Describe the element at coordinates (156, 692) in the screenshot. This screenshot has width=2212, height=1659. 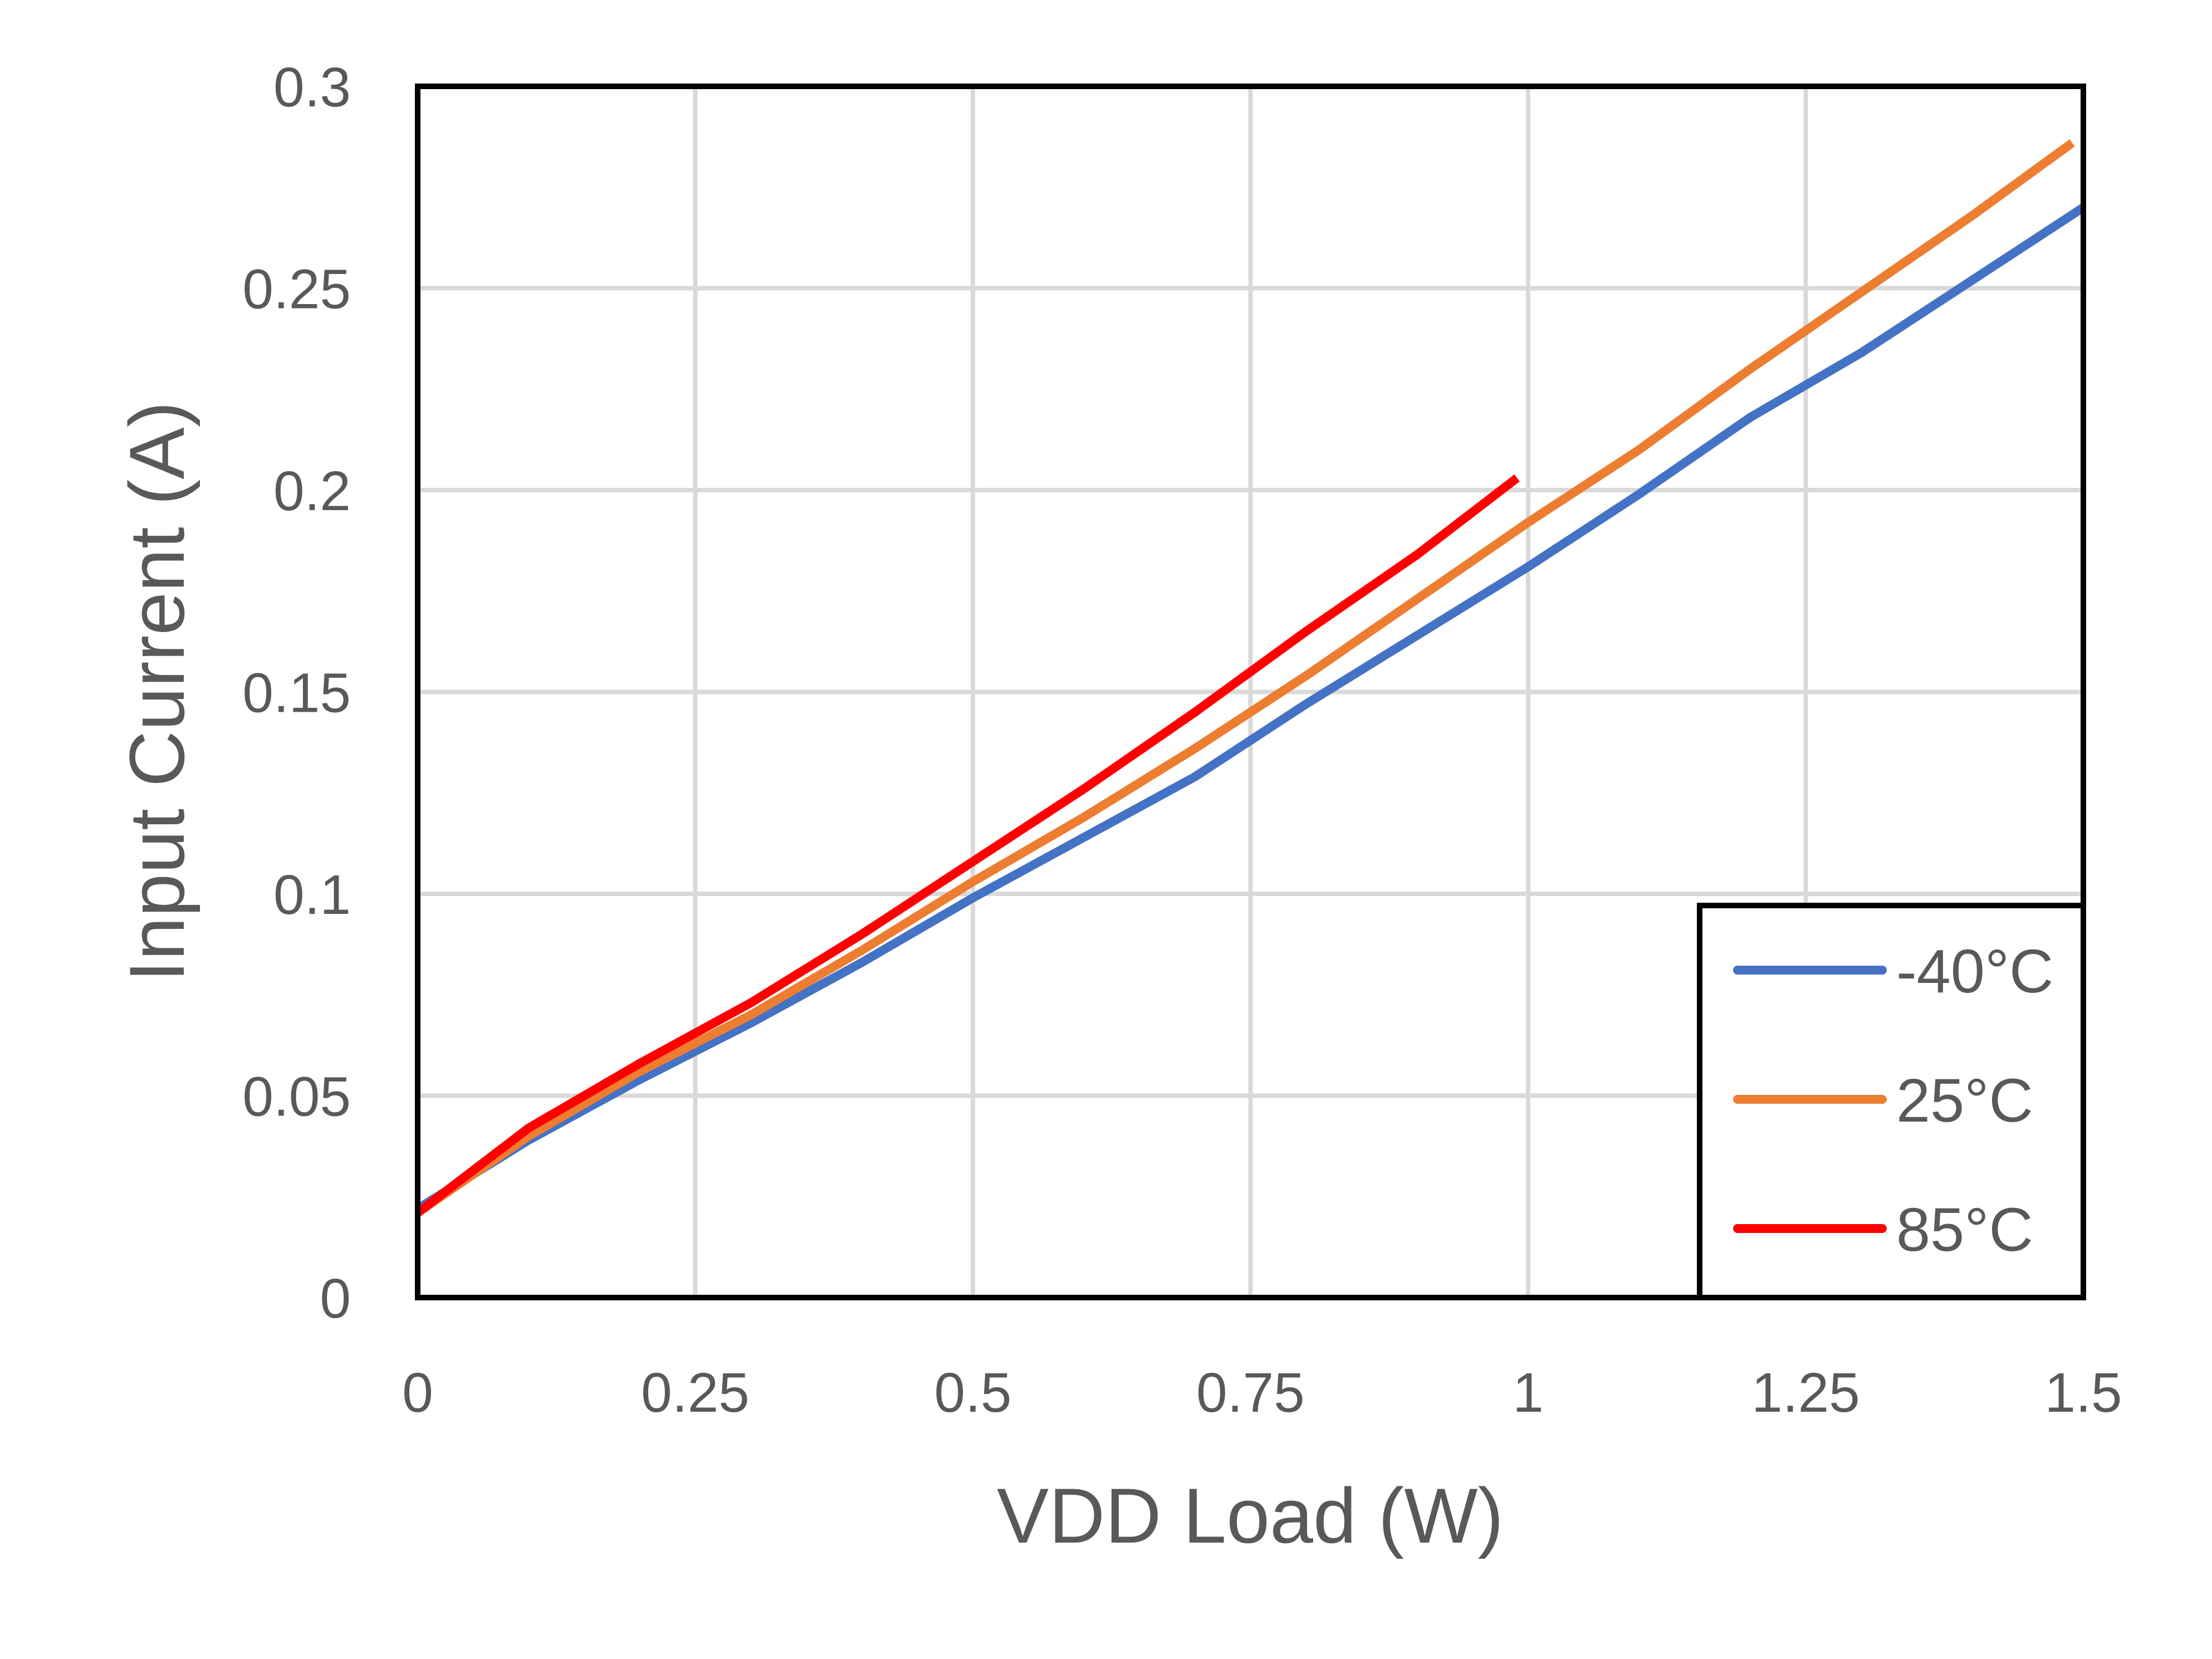
I see `y-axis-title: Input Current (A)` at that location.